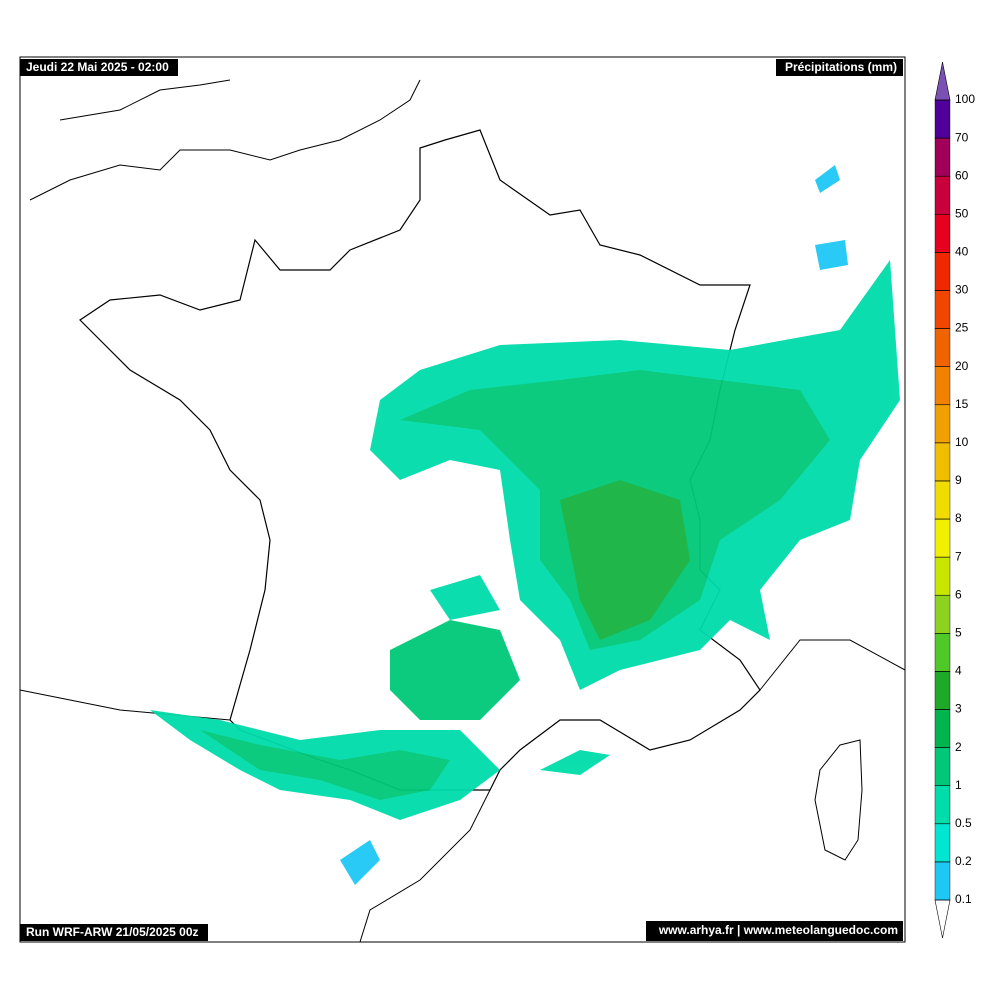 This screenshot has width=1000, height=1005. I want to click on colorbar-label: 50, so click(962, 213).